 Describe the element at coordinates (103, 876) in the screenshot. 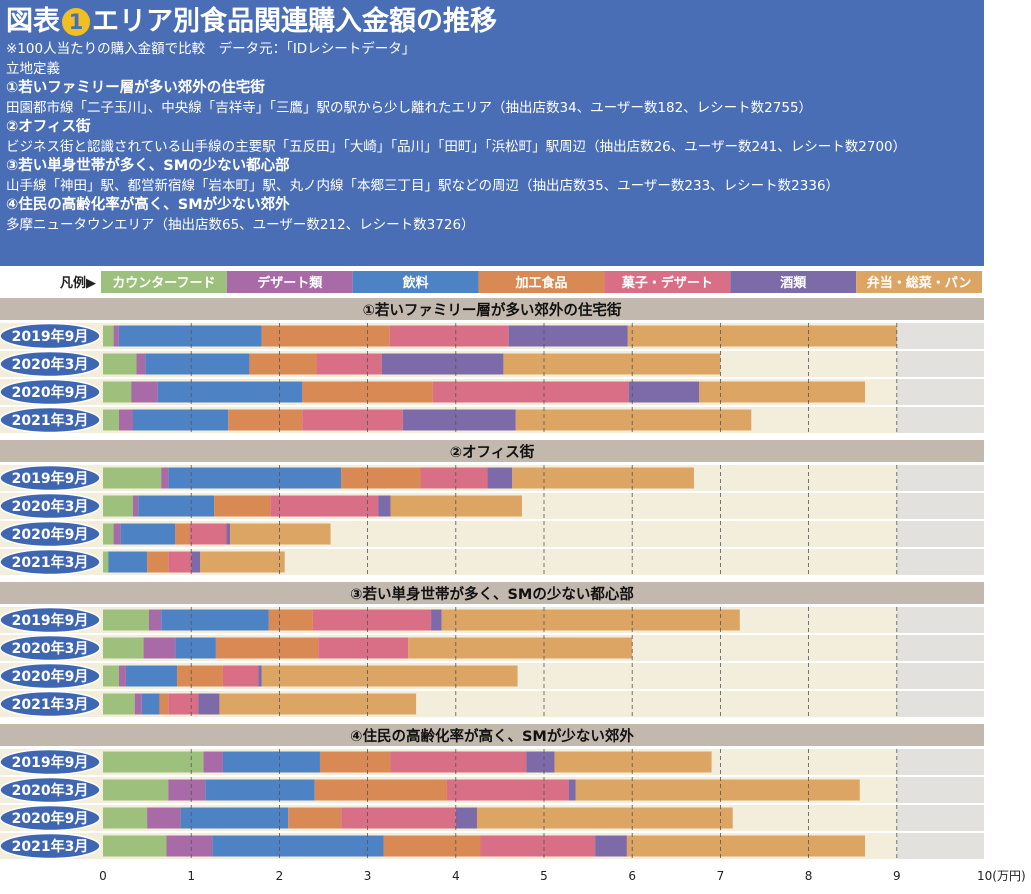

I see `x-tick-label: 0` at that location.